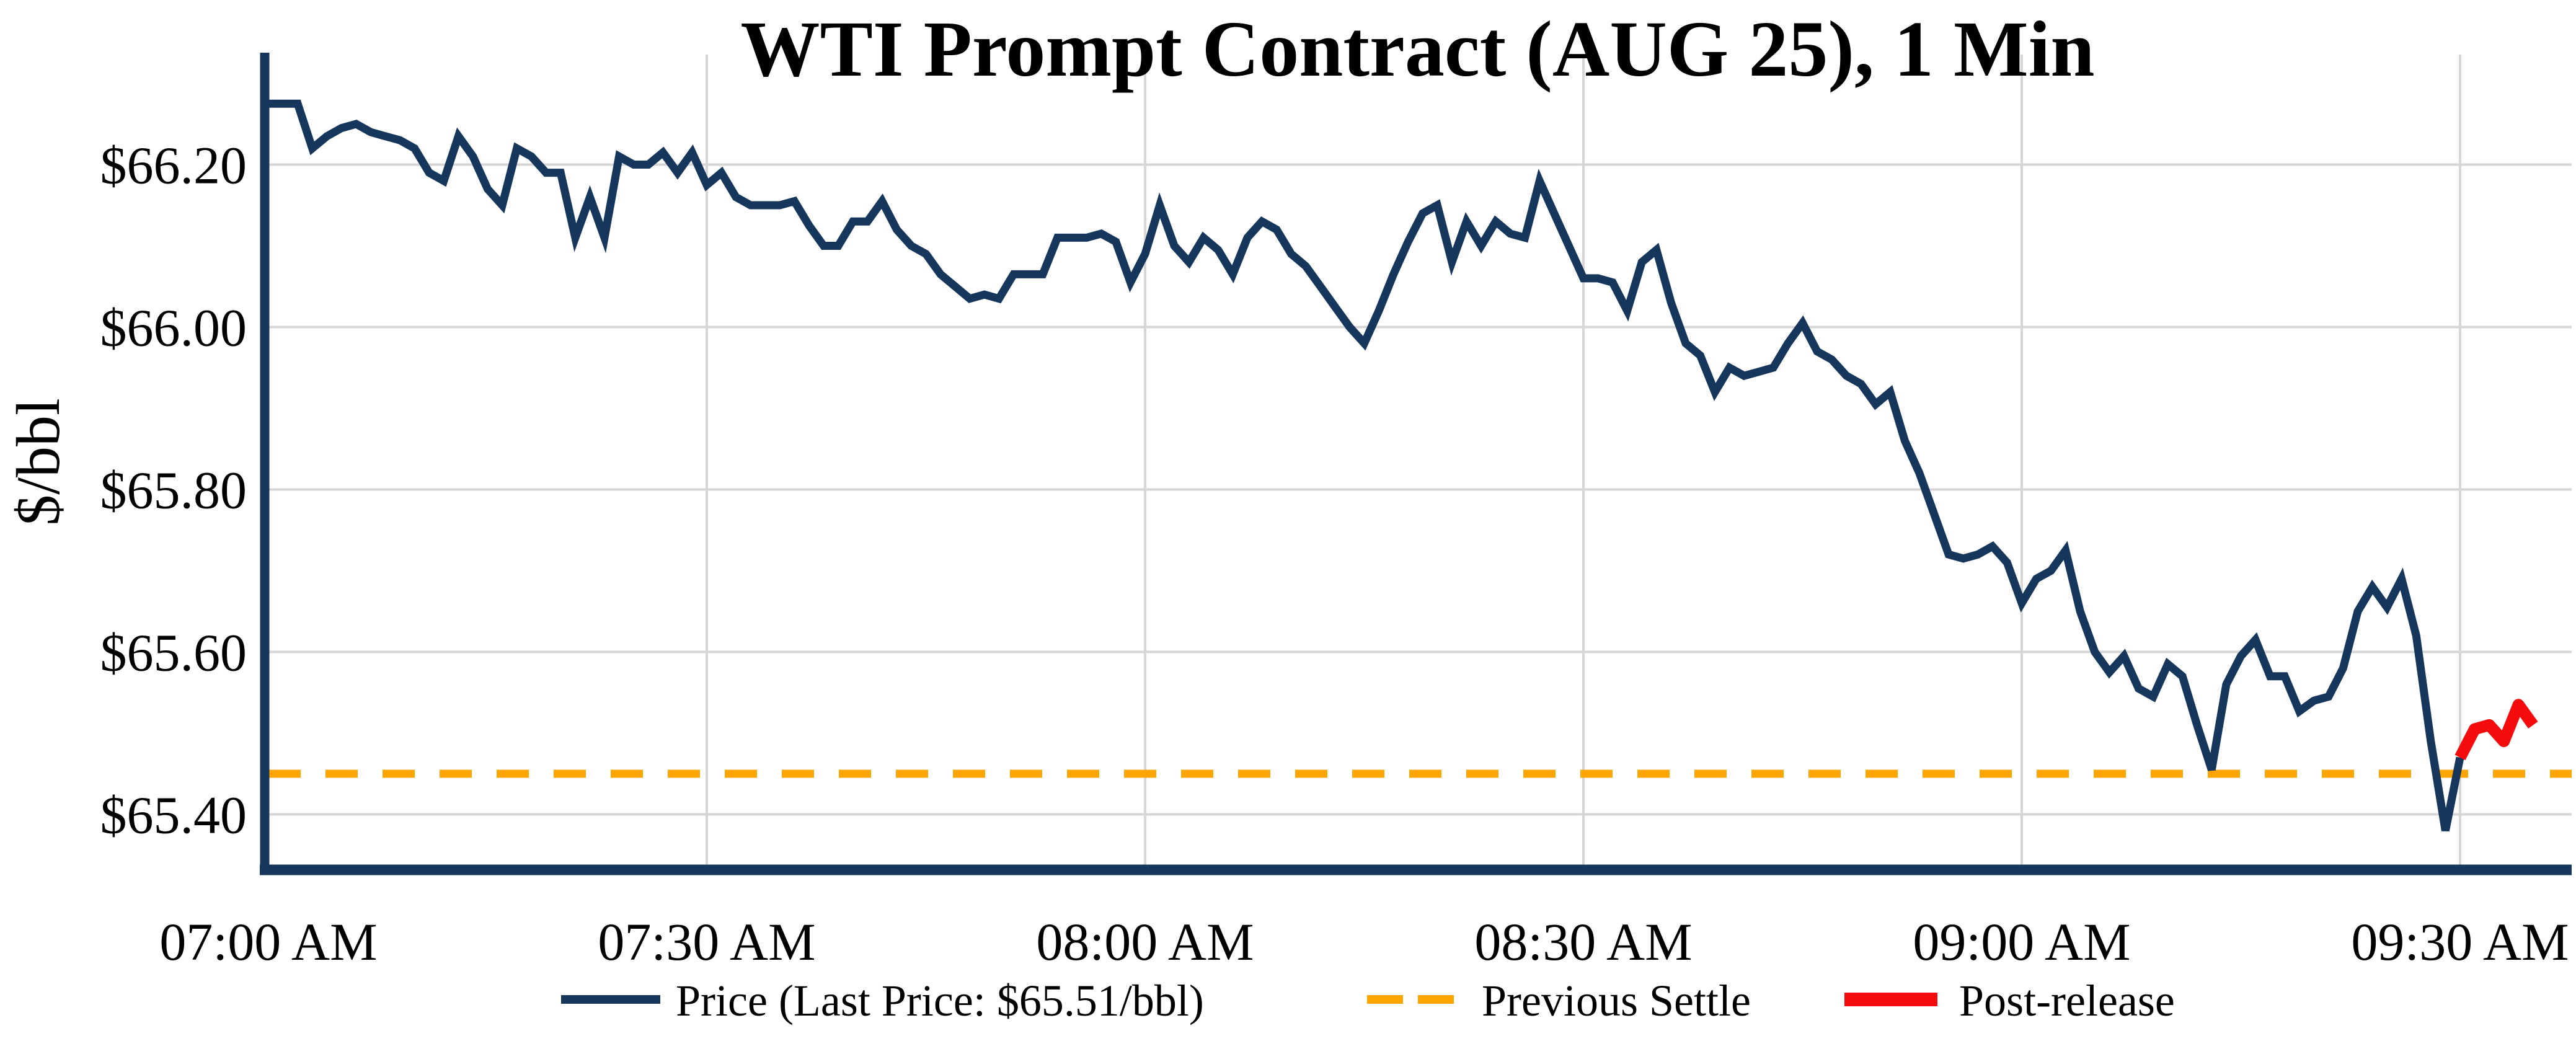  I want to click on x-tick-label: 08:00 AM, so click(1145, 942).